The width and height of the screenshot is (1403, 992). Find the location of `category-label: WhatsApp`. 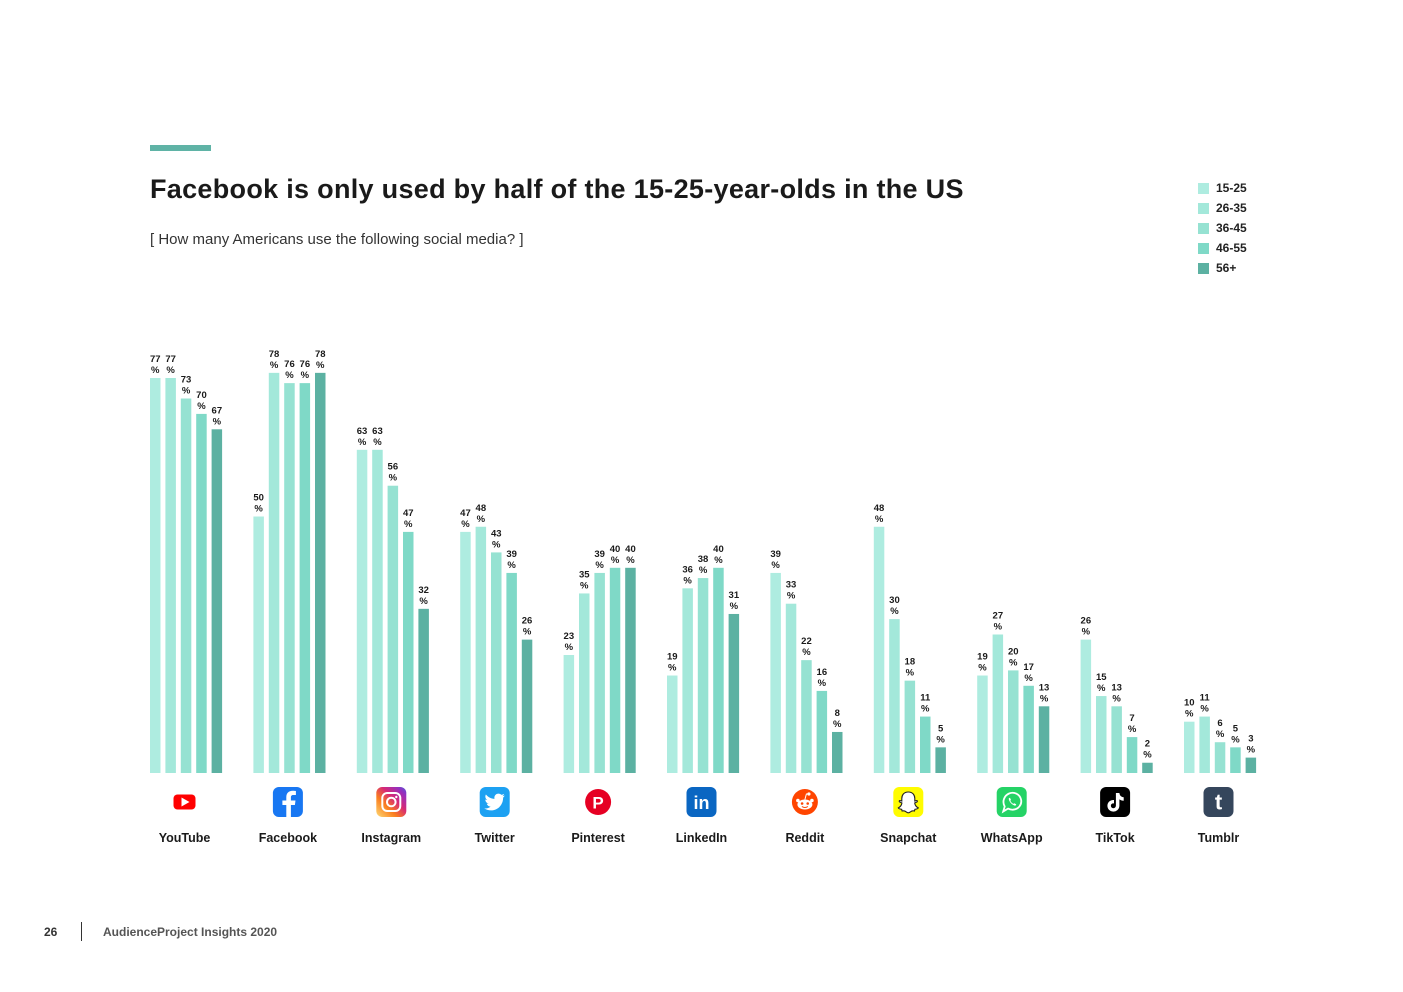

category-label: WhatsApp is located at coordinates (1012, 838).